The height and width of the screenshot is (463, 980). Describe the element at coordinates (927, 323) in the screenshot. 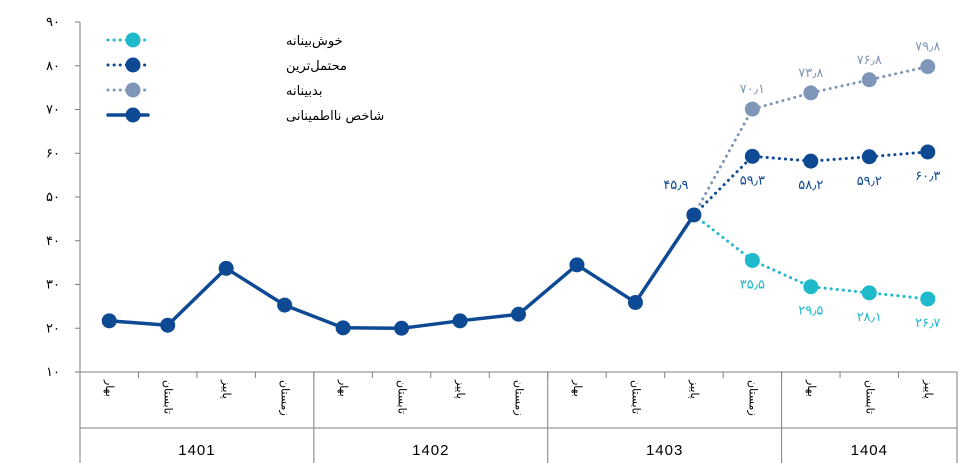

I see `data-label: ۲۶٫۷` at that location.